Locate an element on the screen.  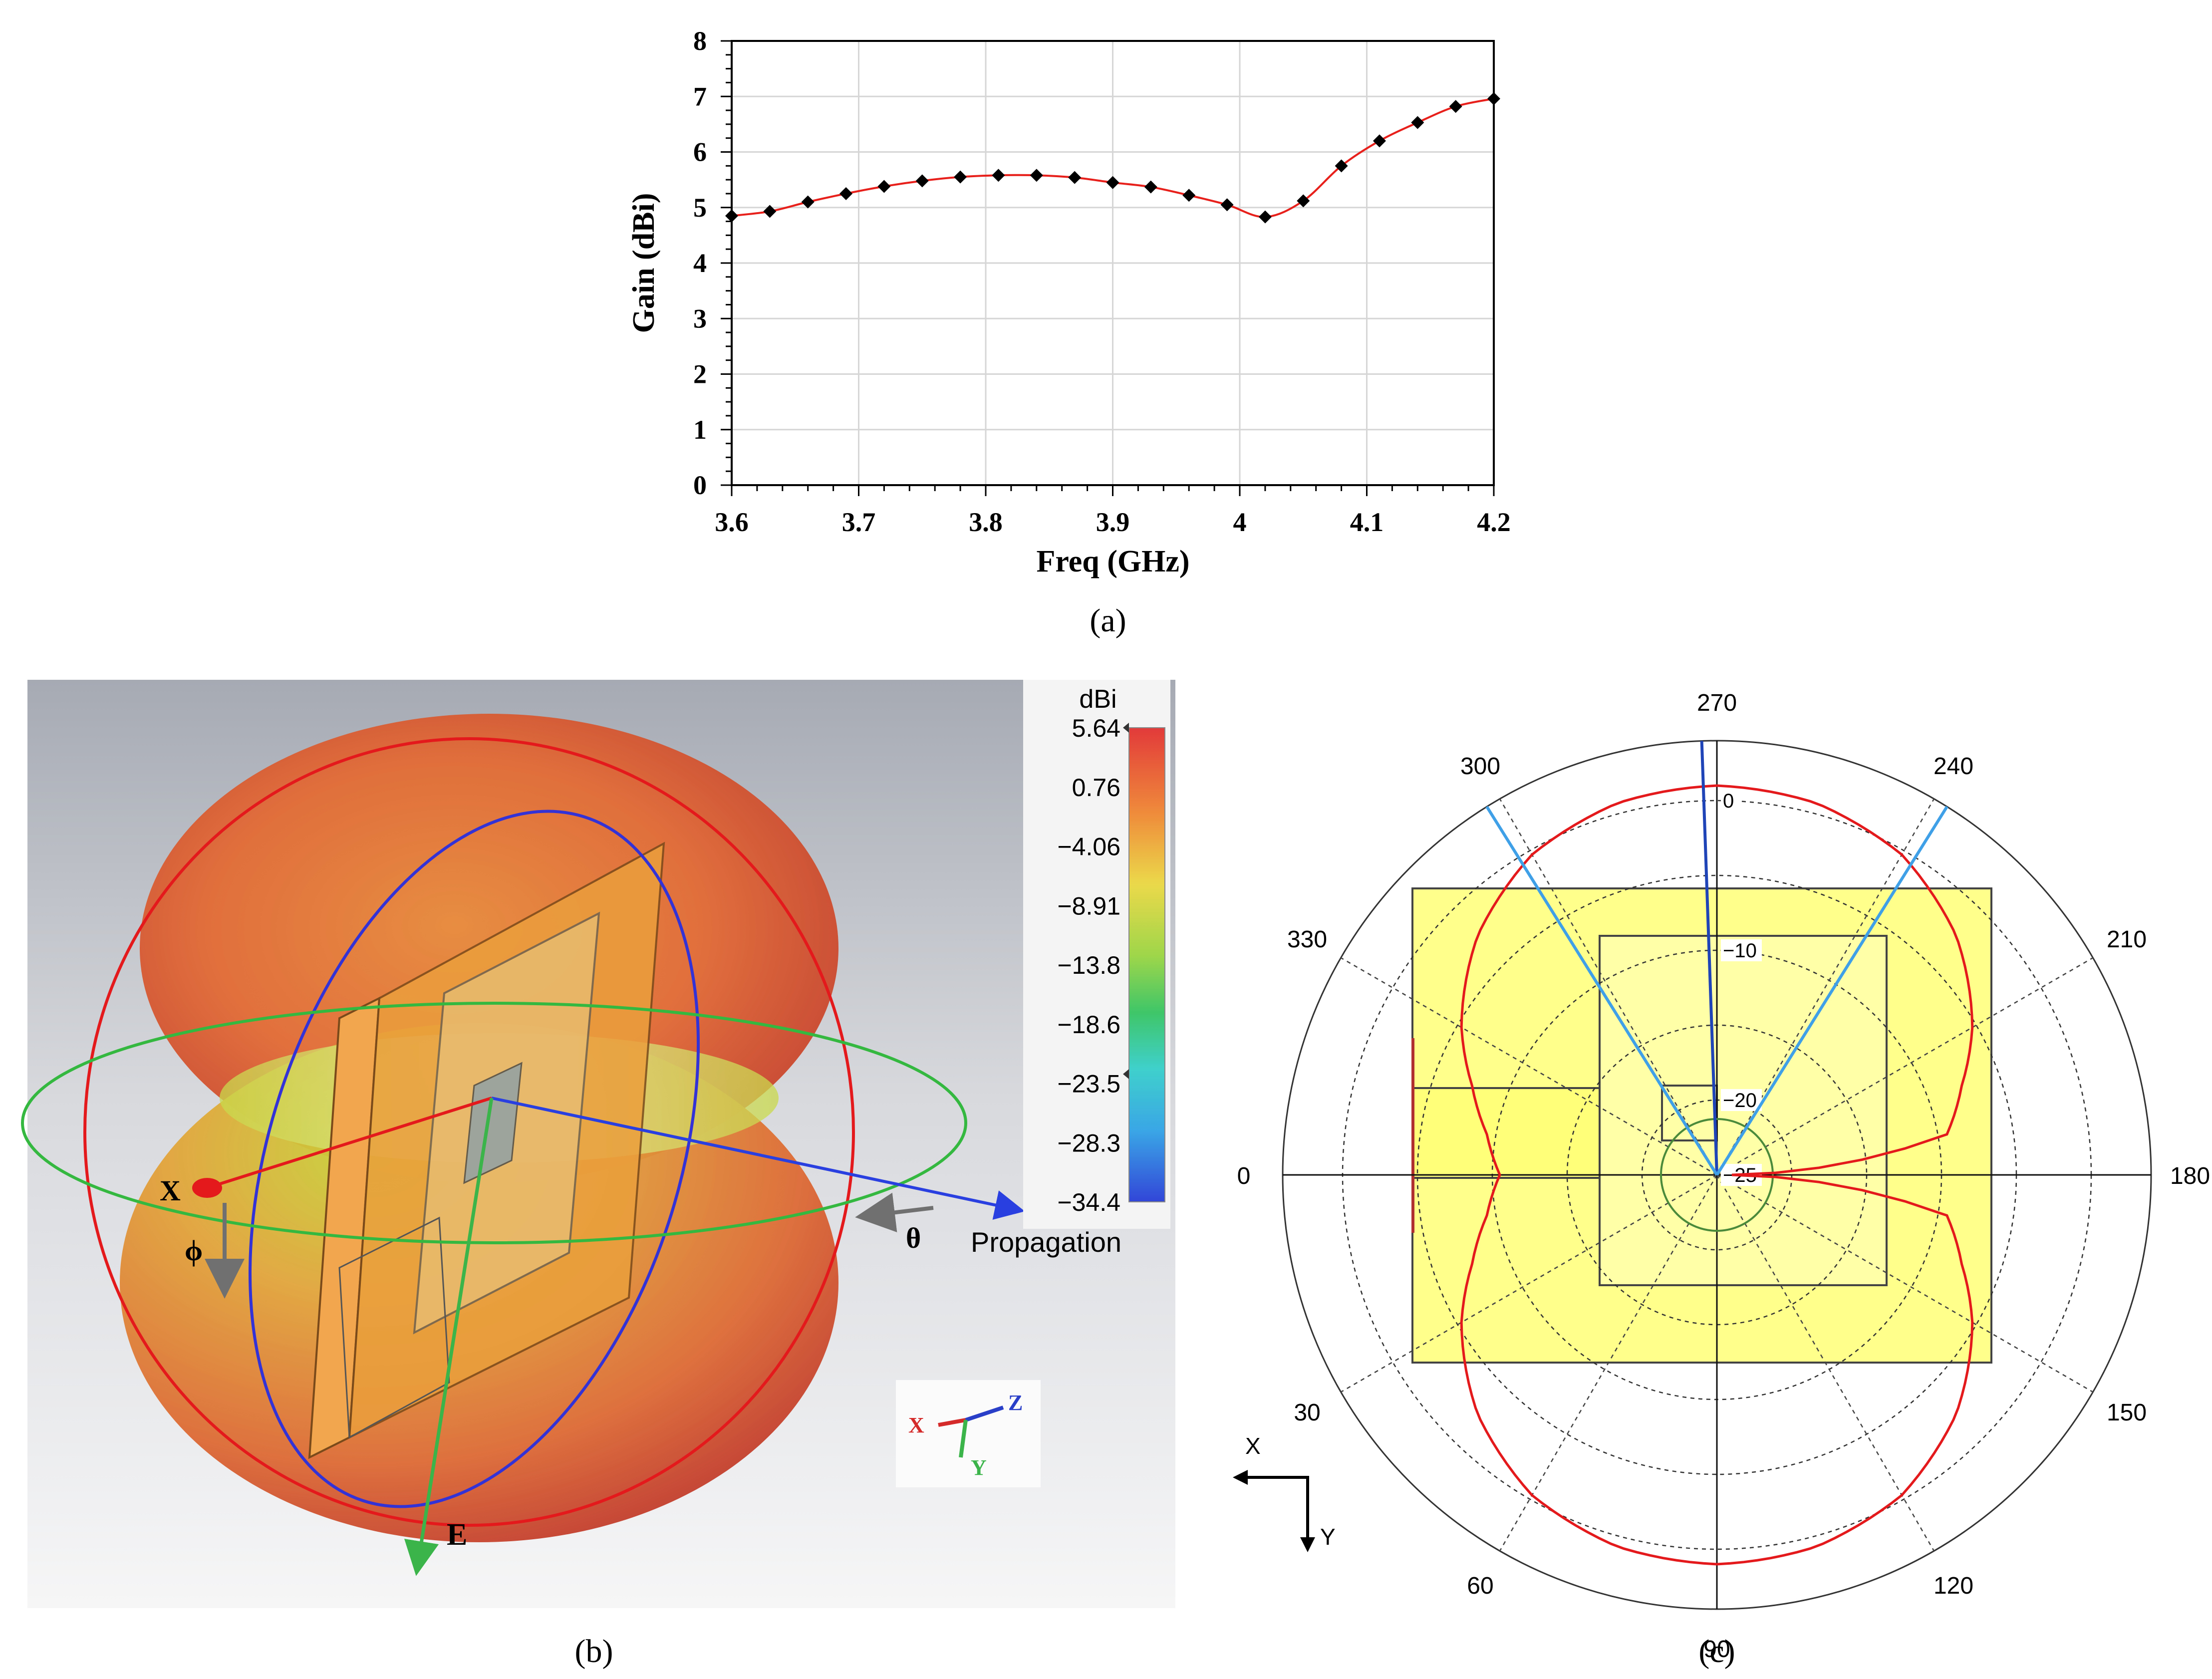
caption-c: (c) is located at coordinates (1716, 1651).